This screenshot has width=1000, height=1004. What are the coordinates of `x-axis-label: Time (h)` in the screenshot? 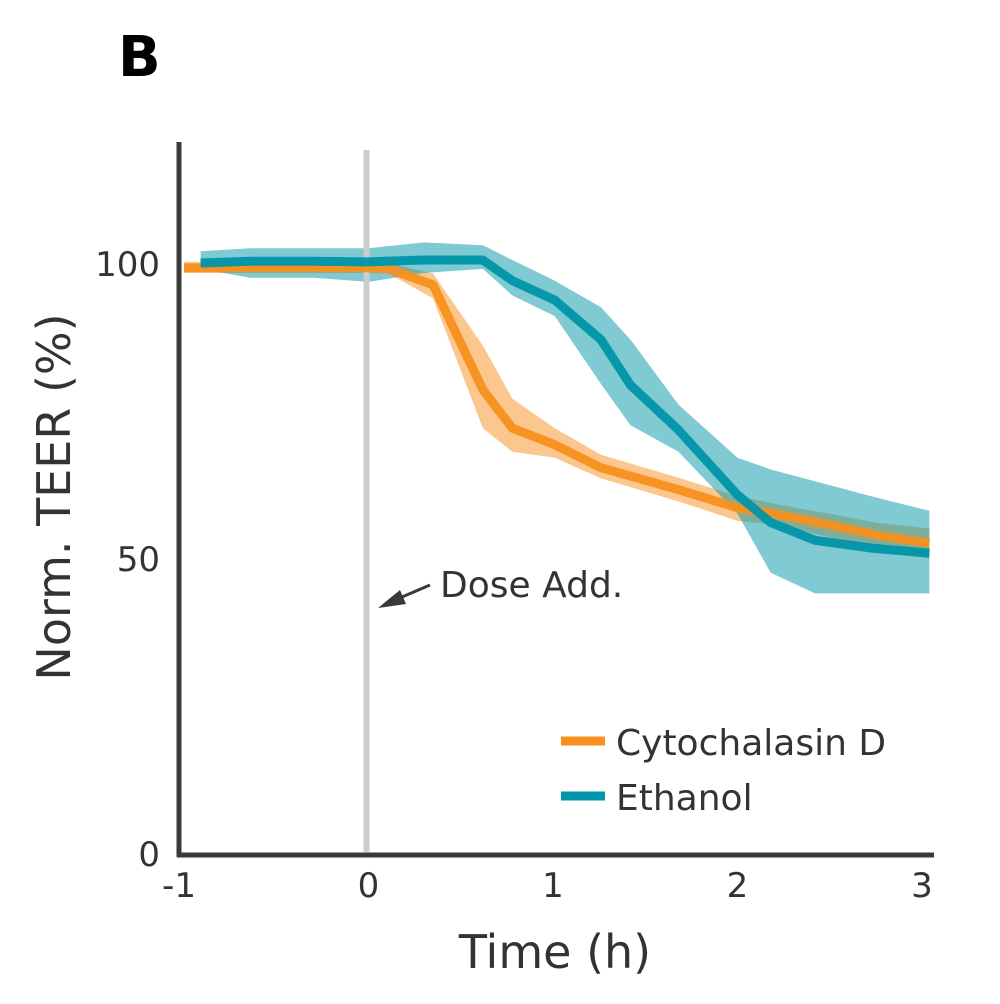 It's located at (554, 952).